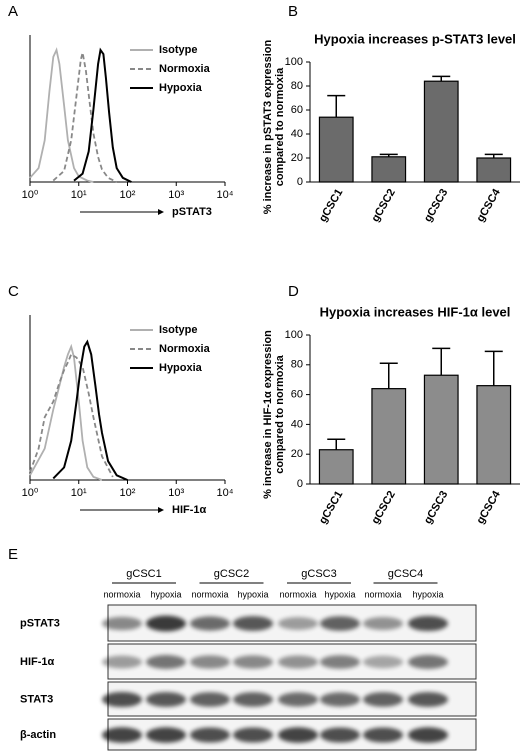  Describe the element at coordinates (383, 507) in the screenshot. I see `x-tick-label: gCSC2` at that location.